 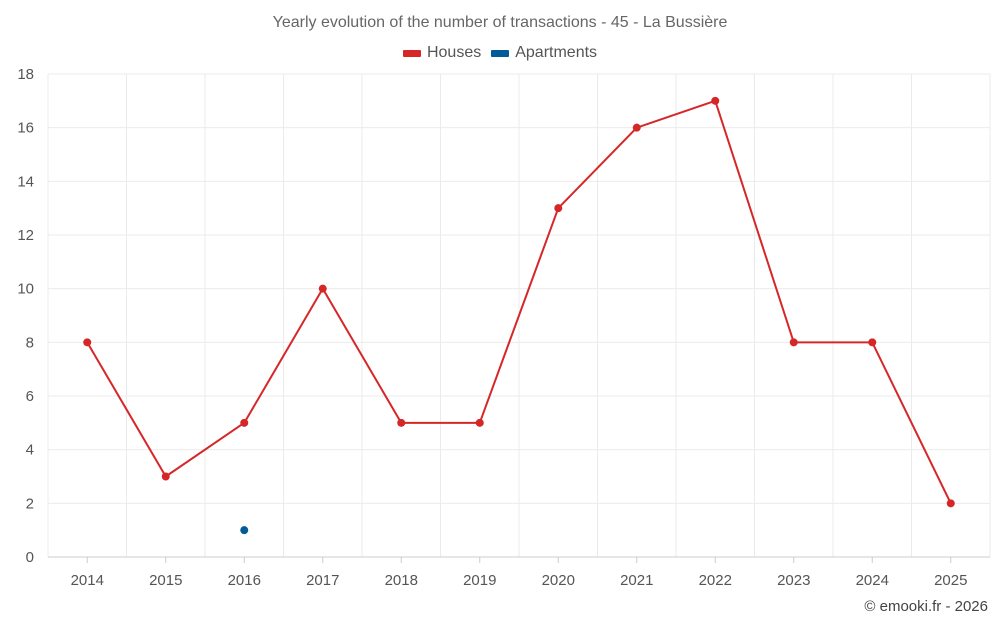 I want to click on x-tick-label: 2014, so click(x=87, y=580).